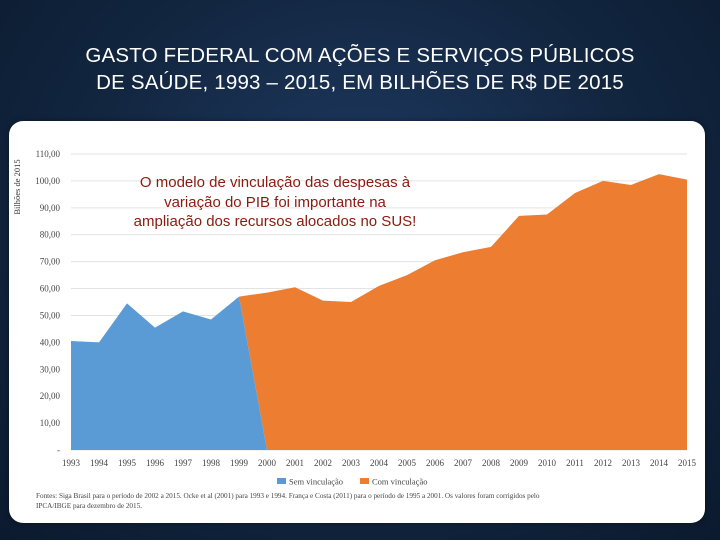  Describe the element at coordinates (316, 482) in the screenshot. I see `legend-label-sem-vinculacao: Sem vinculação` at that location.